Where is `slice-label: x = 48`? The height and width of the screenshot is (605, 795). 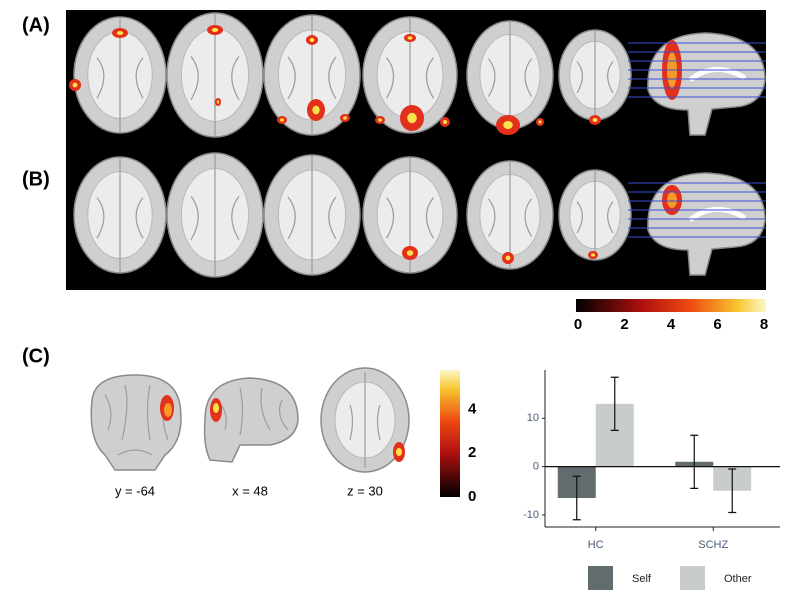
slice-label: x = 48 is located at coordinates (250, 490).